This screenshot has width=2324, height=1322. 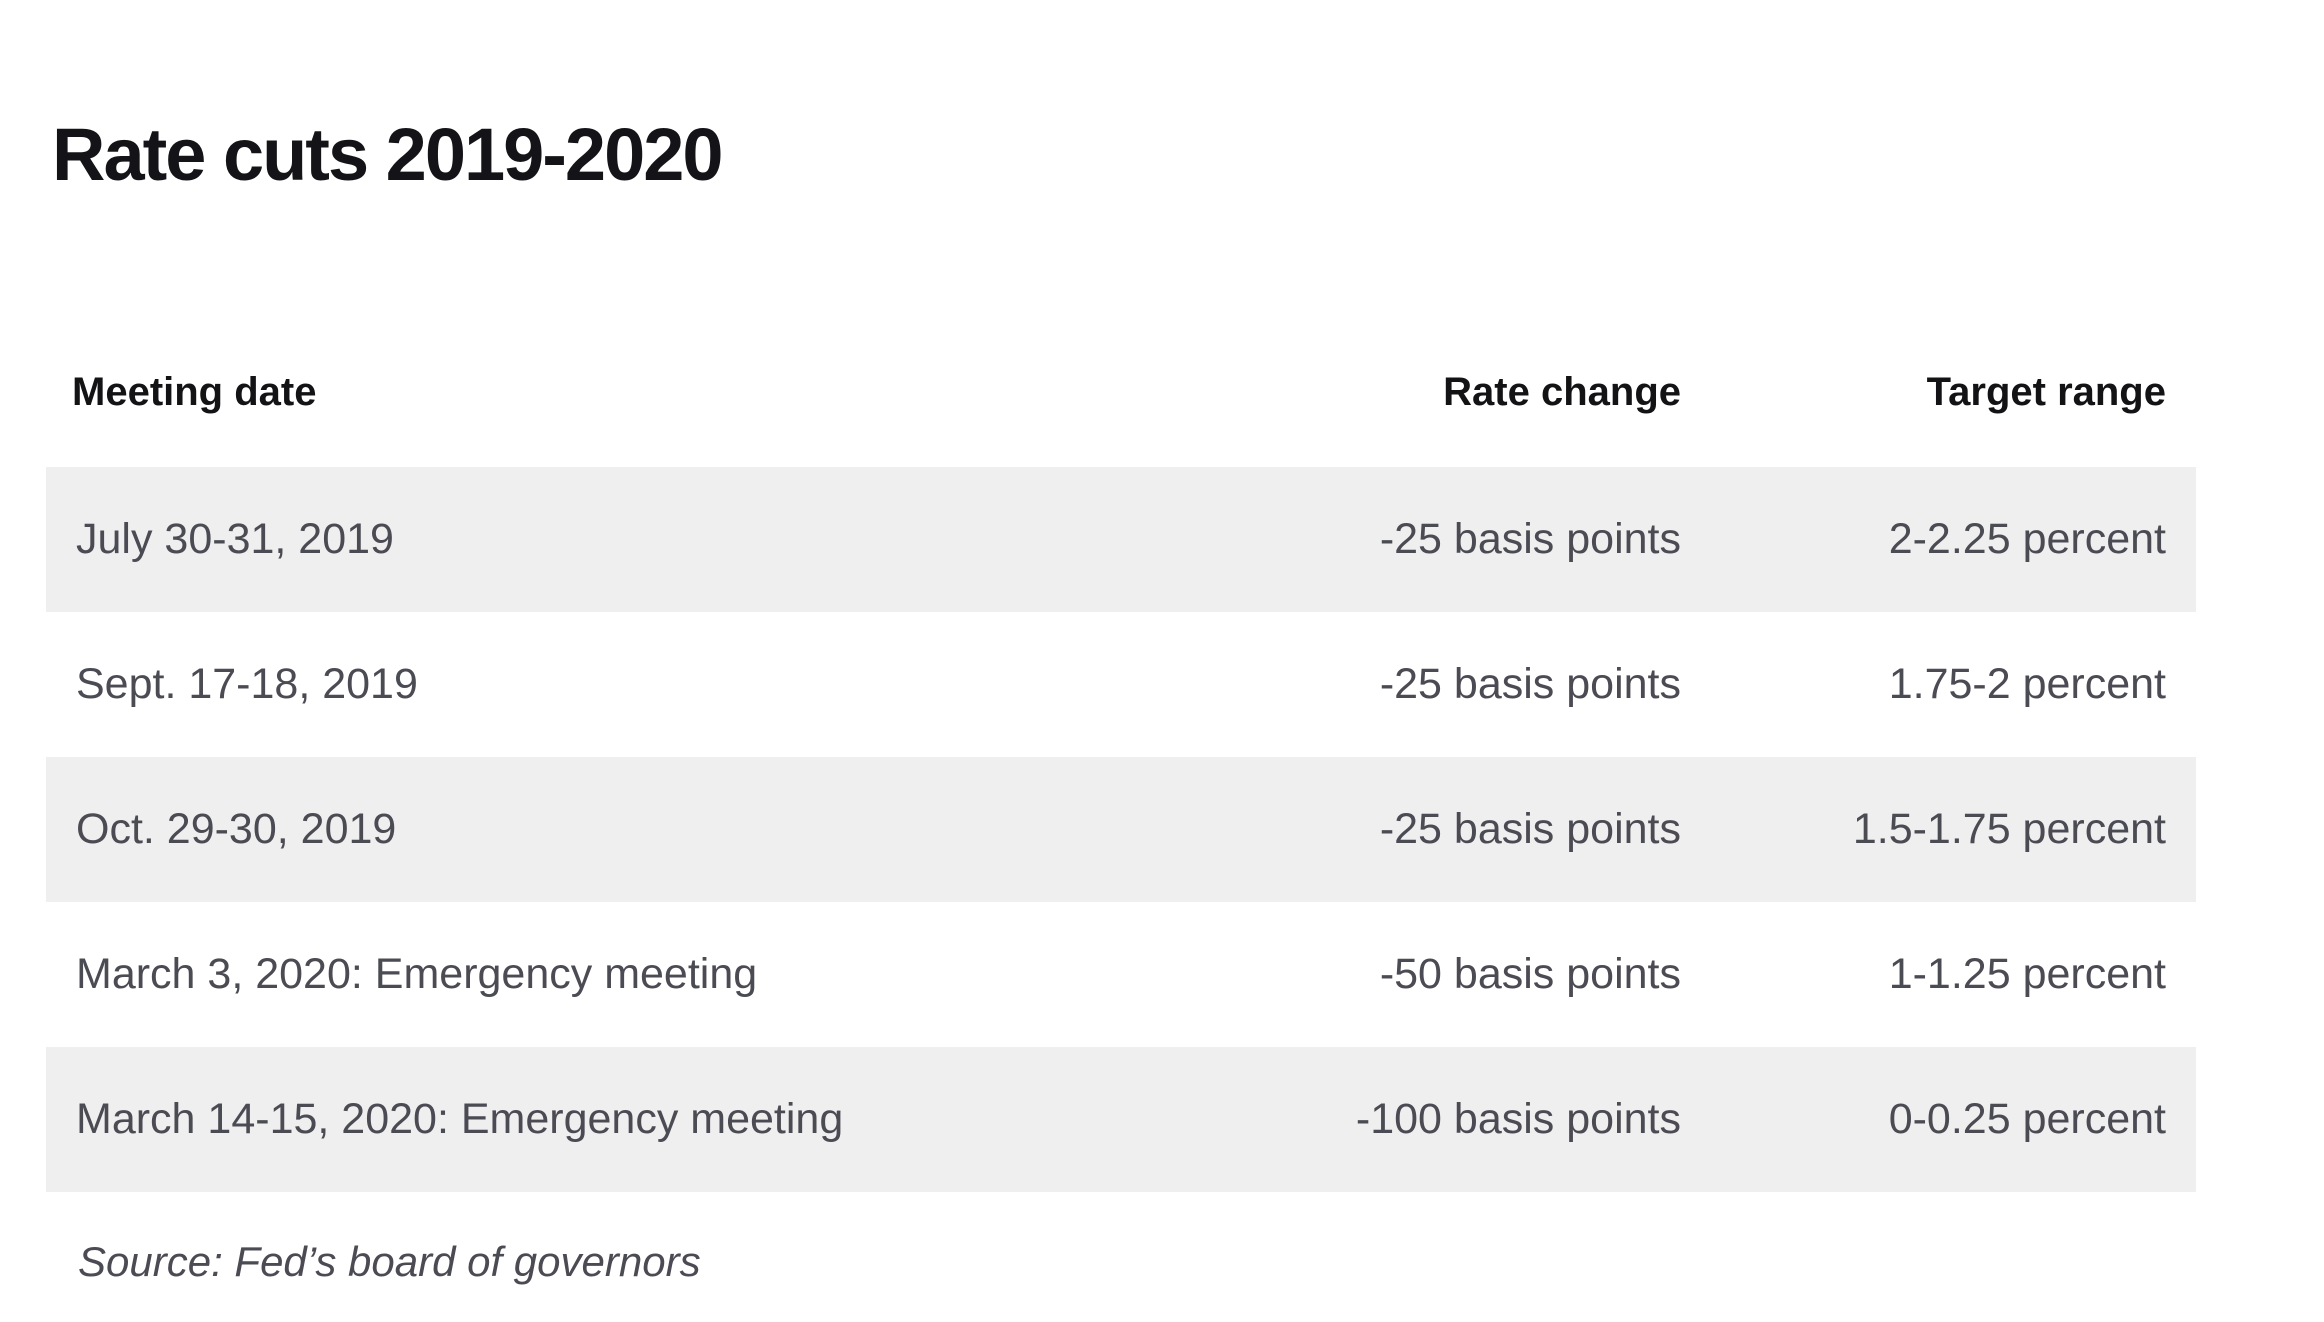 I want to click on source-attribution: Source: Fed’s board of governors, so click(x=389, y=1261).